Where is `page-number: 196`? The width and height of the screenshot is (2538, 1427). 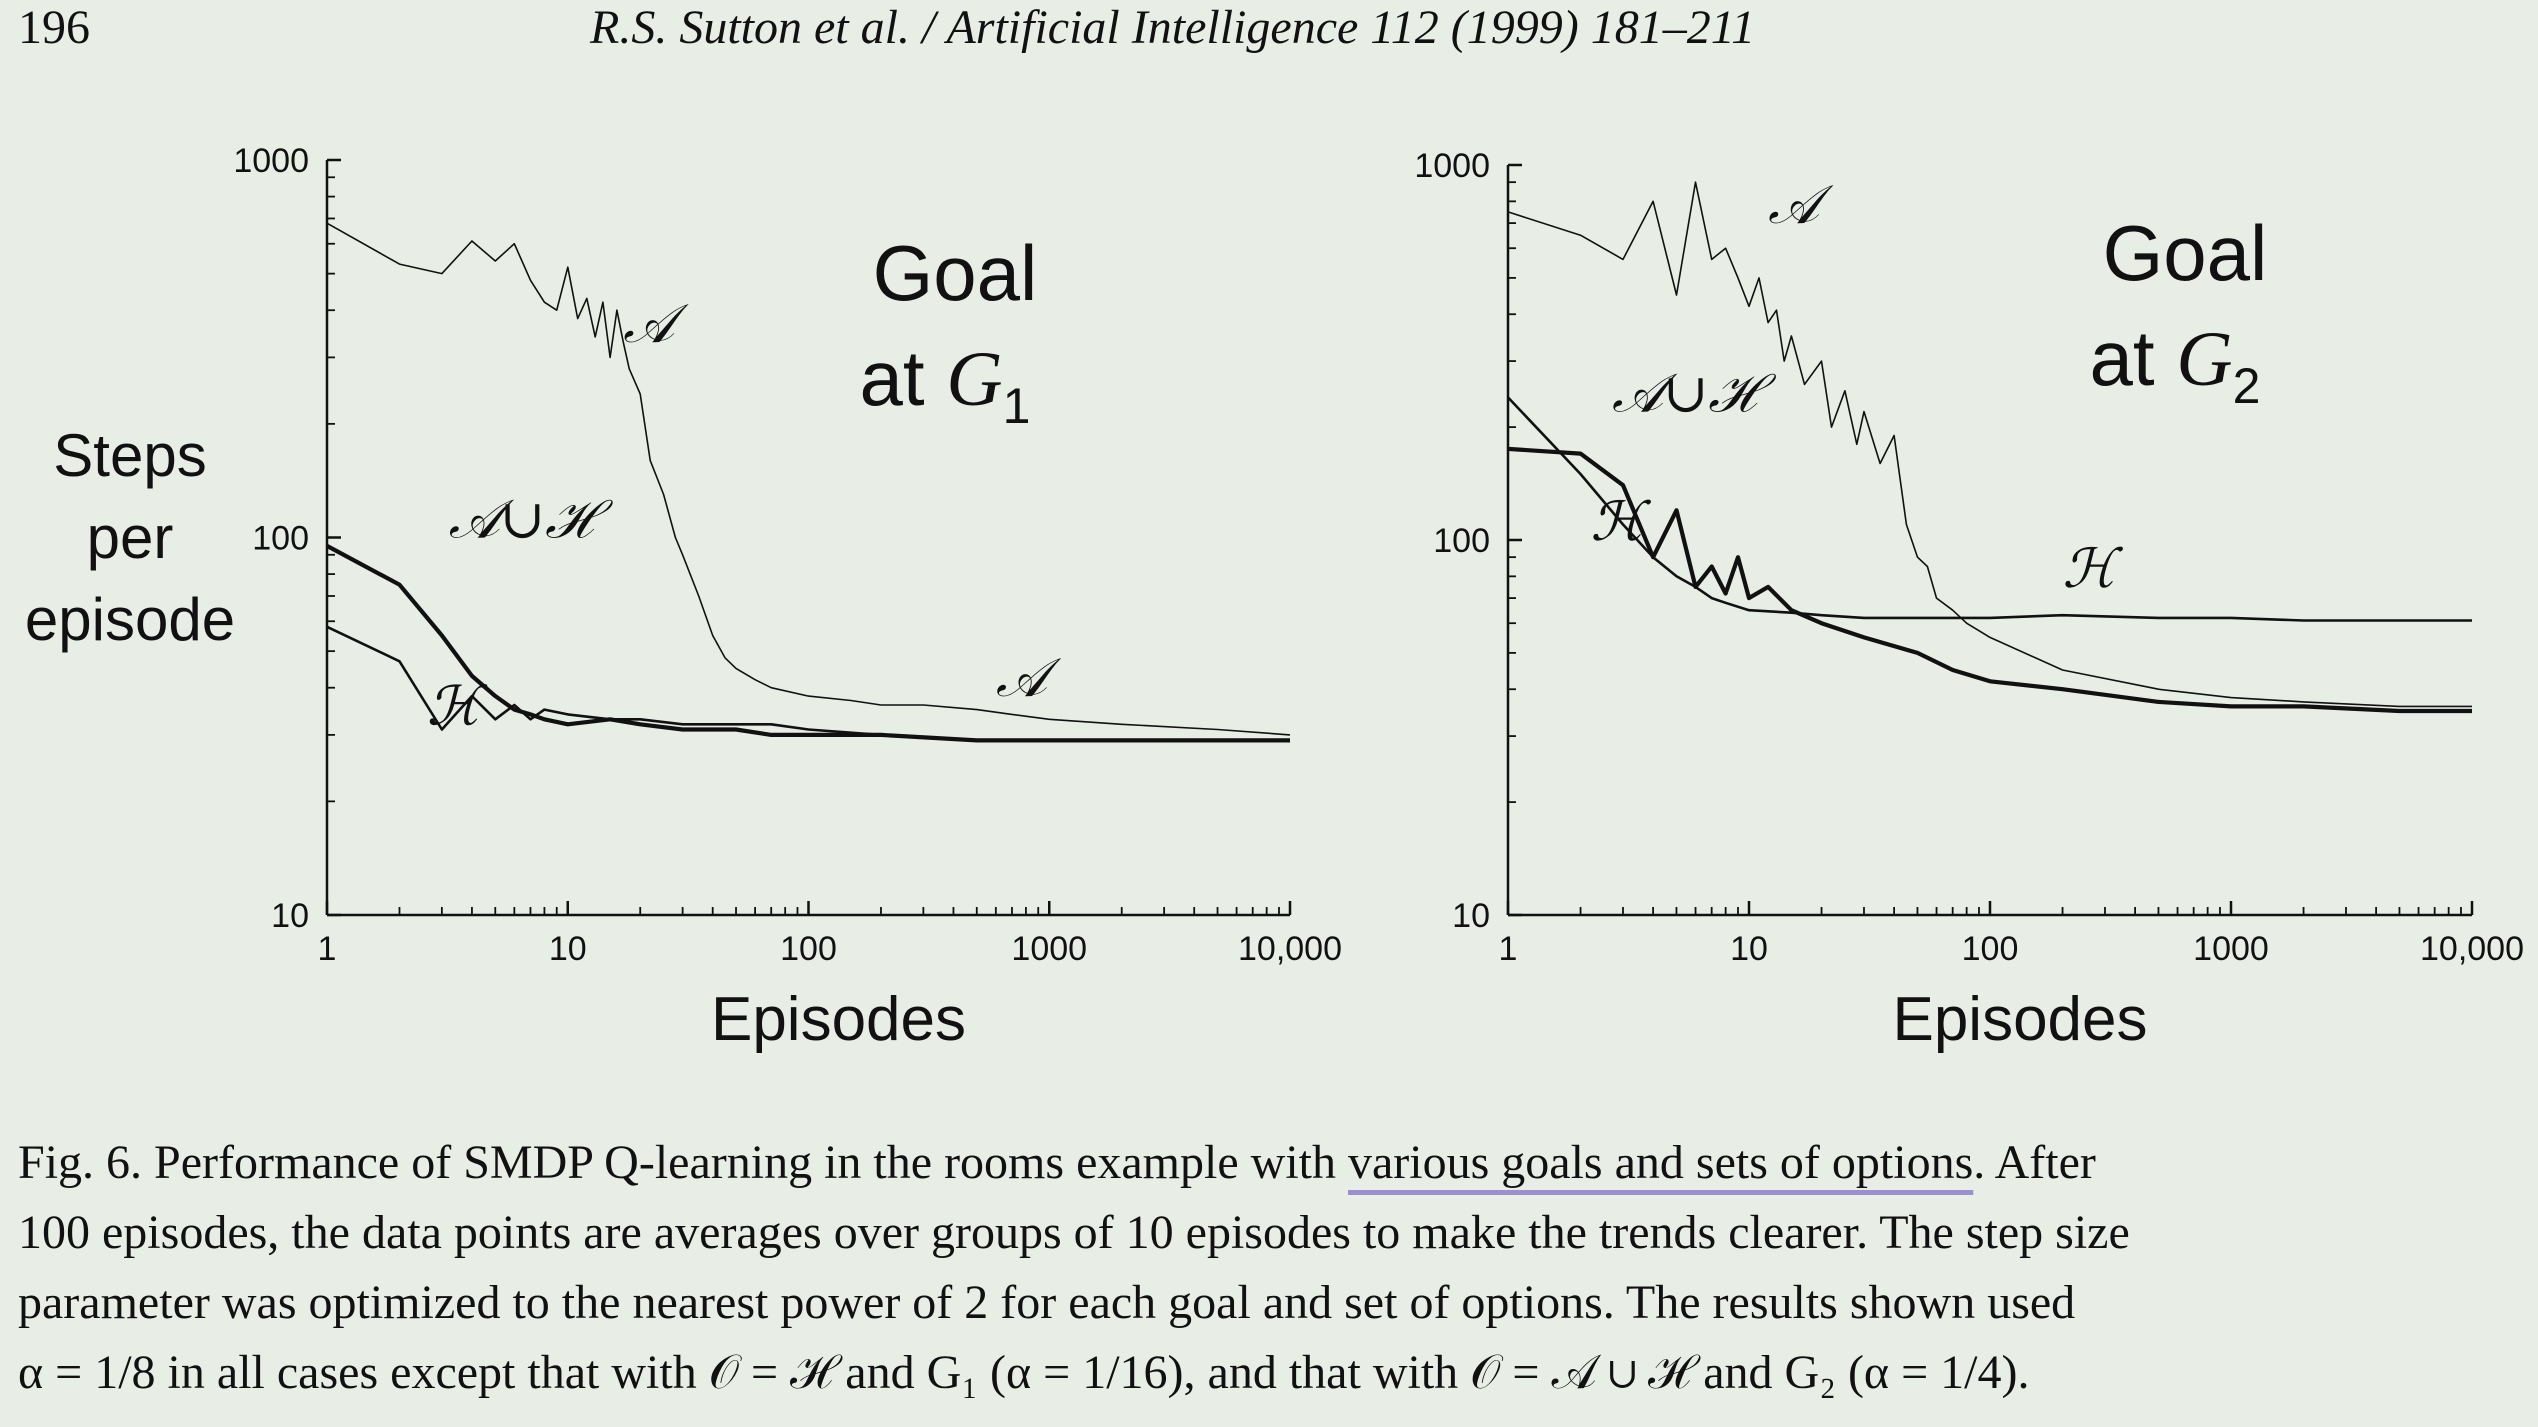 page-number: 196 is located at coordinates (54, 27).